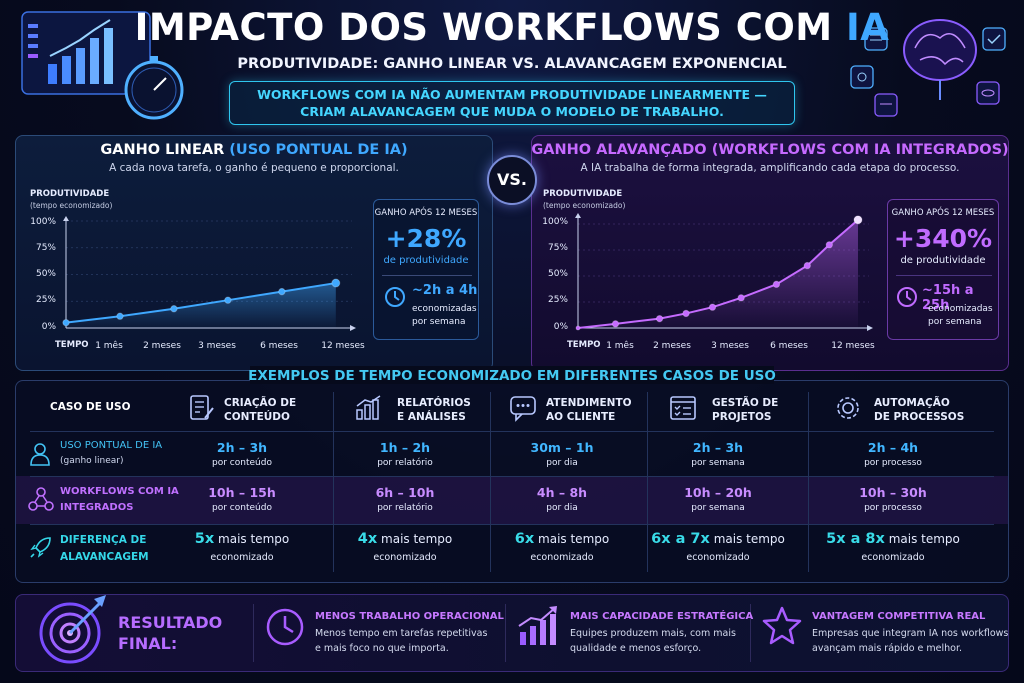 The height and width of the screenshot is (683, 1024). Describe the element at coordinates (583, 194) in the screenshot. I see `leveraged-chart-ylabel: PRODUTIVIDADE` at that location.